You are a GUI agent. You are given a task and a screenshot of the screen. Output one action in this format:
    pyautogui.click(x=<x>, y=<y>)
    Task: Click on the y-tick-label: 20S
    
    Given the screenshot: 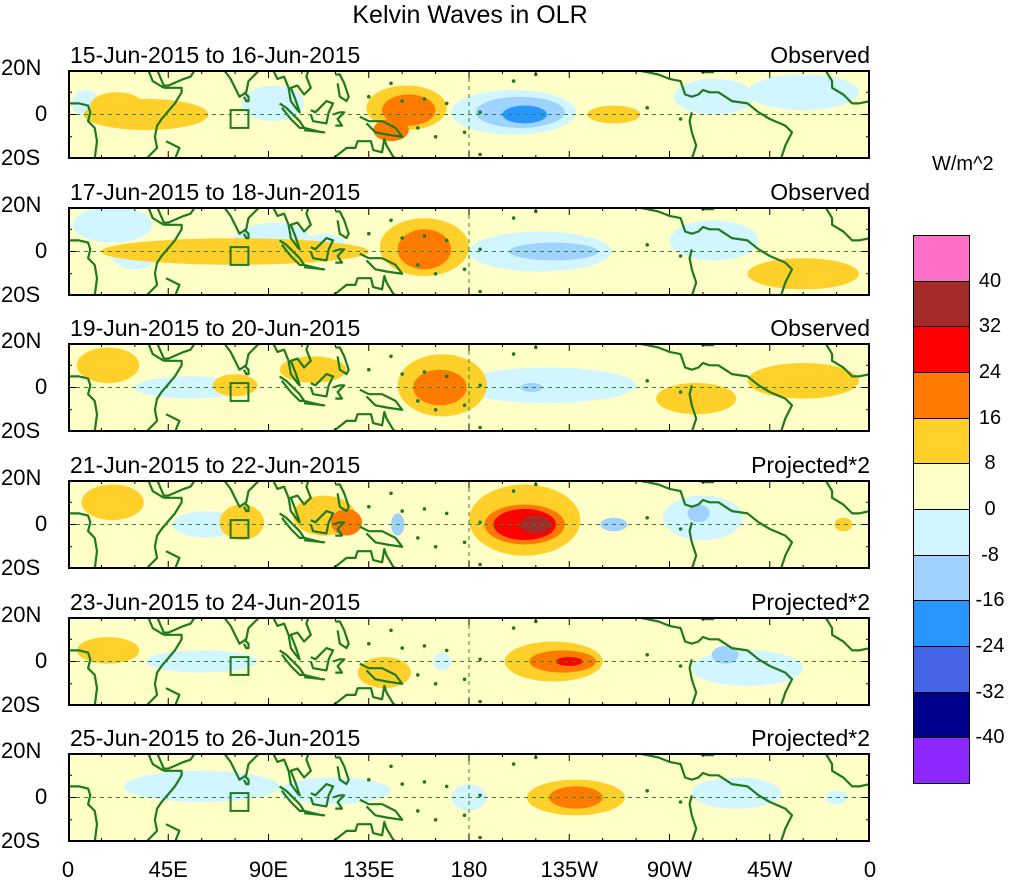 What is the action you would take?
    pyautogui.click(x=21, y=704)
    